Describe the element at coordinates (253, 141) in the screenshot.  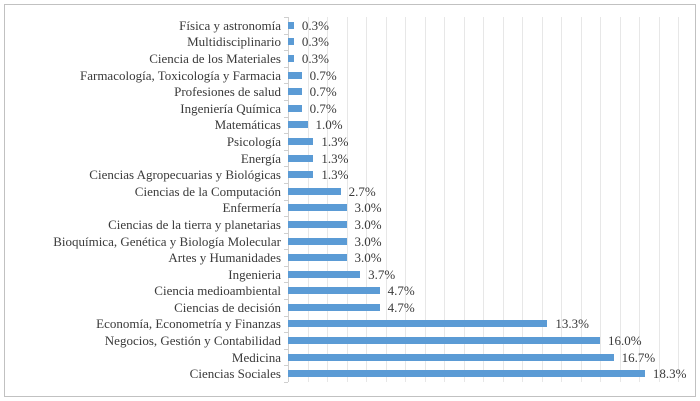
I see `category-label: Psicología` at that location.